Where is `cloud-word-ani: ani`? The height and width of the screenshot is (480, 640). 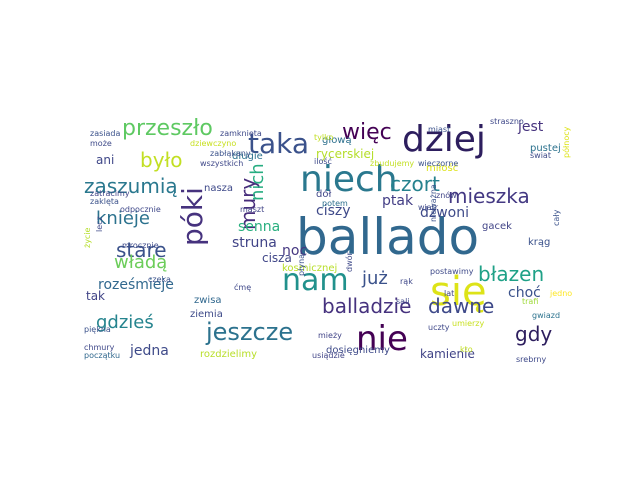 cloud-word-ani: ani is located at coordinates (105, 160).